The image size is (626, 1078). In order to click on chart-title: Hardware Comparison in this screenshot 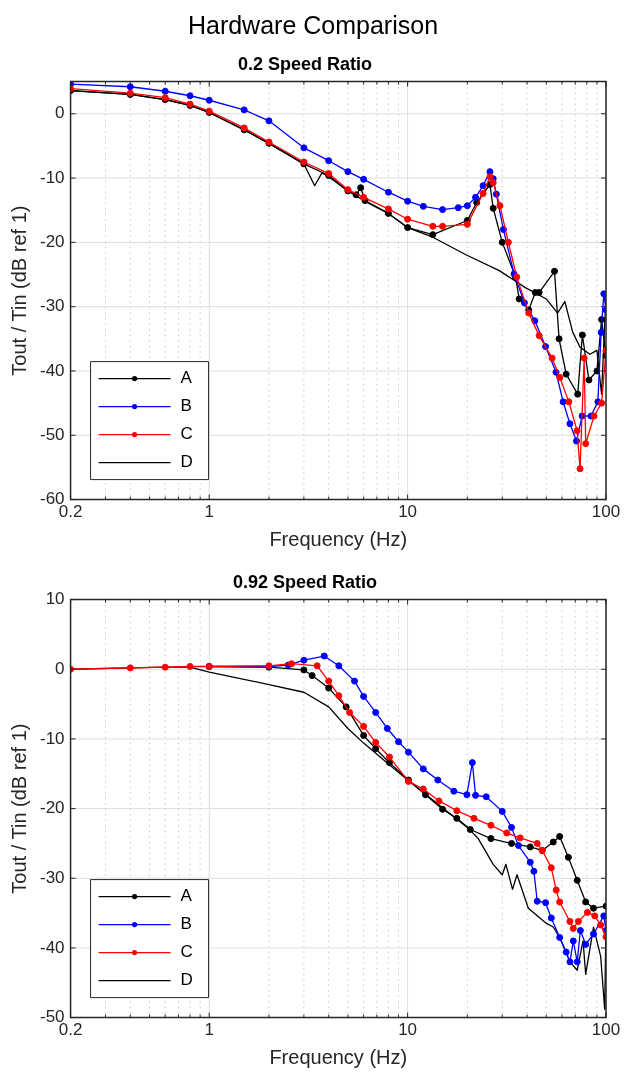, I will do `click(313, 25)`.